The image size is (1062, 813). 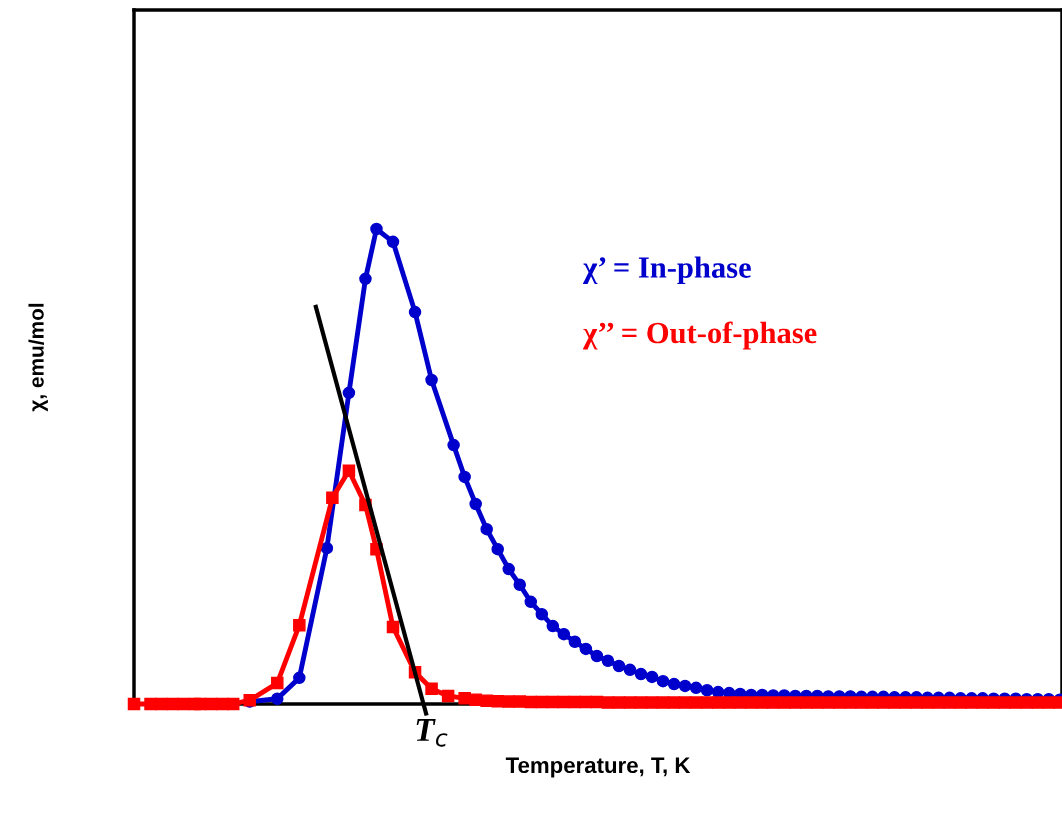 What do you see at coordinates (667, 270) in the screenshot?
I see `text: χ’ = In-phase` at bounding box center [667, 270].